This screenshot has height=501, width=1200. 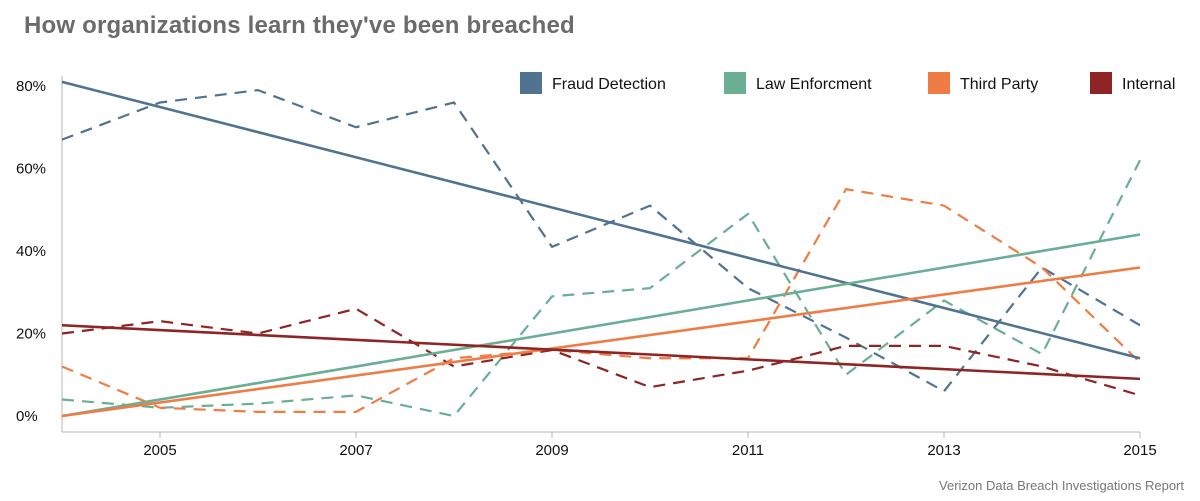 What do you see at coordinates (1148, 84) in the screenshot?
I see `legend-label-internal: Internal` at bounding box center [1148, 84].